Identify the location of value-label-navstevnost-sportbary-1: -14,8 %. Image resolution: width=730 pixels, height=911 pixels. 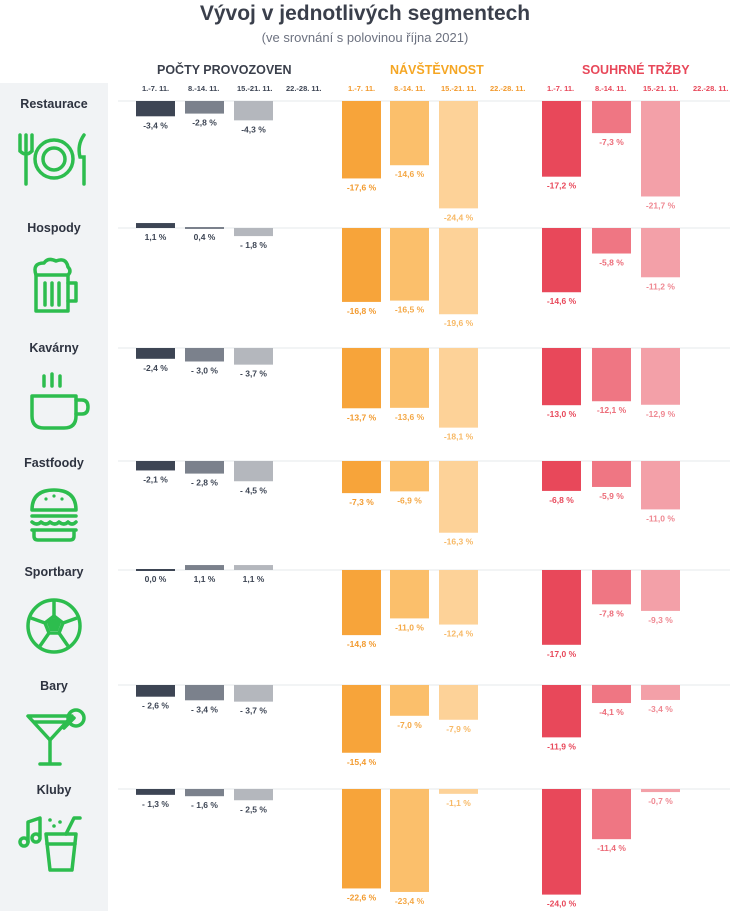
(362, 644).